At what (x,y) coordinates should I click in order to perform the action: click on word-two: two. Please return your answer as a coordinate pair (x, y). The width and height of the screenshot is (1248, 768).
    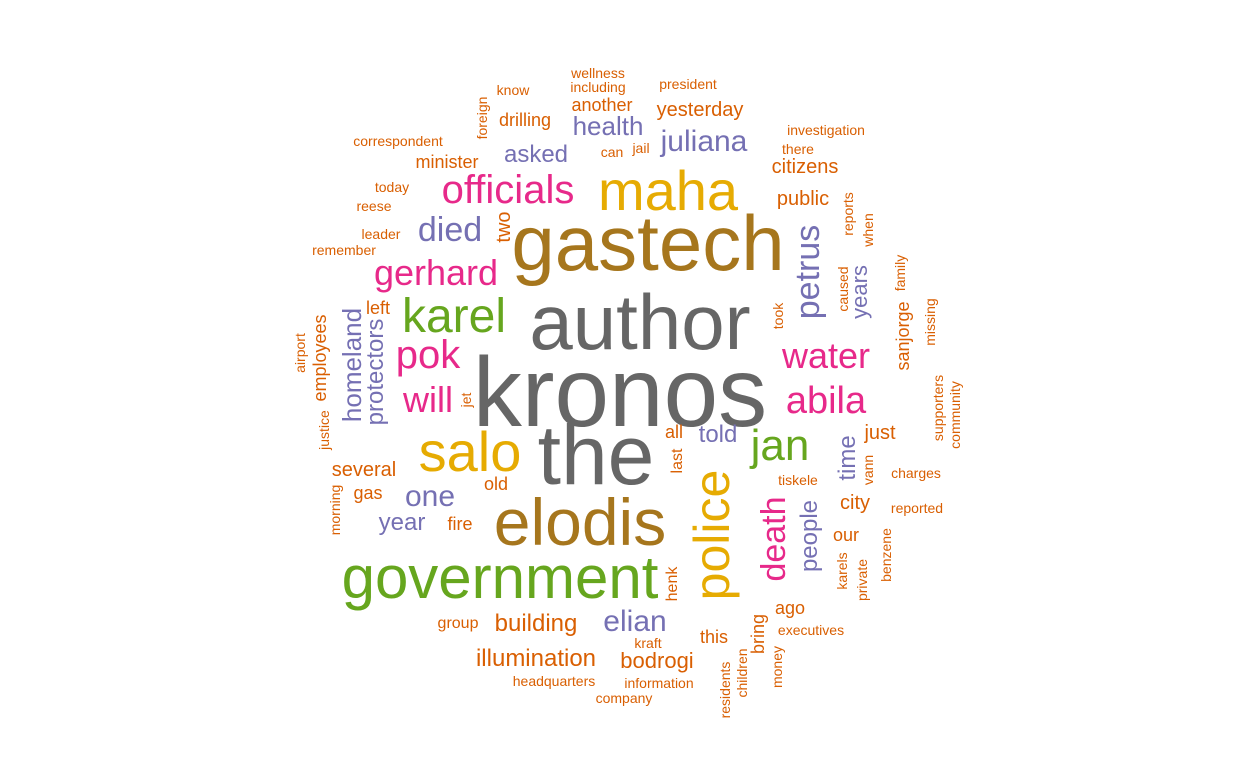
    Looking at the image, I should click on (504, 227).